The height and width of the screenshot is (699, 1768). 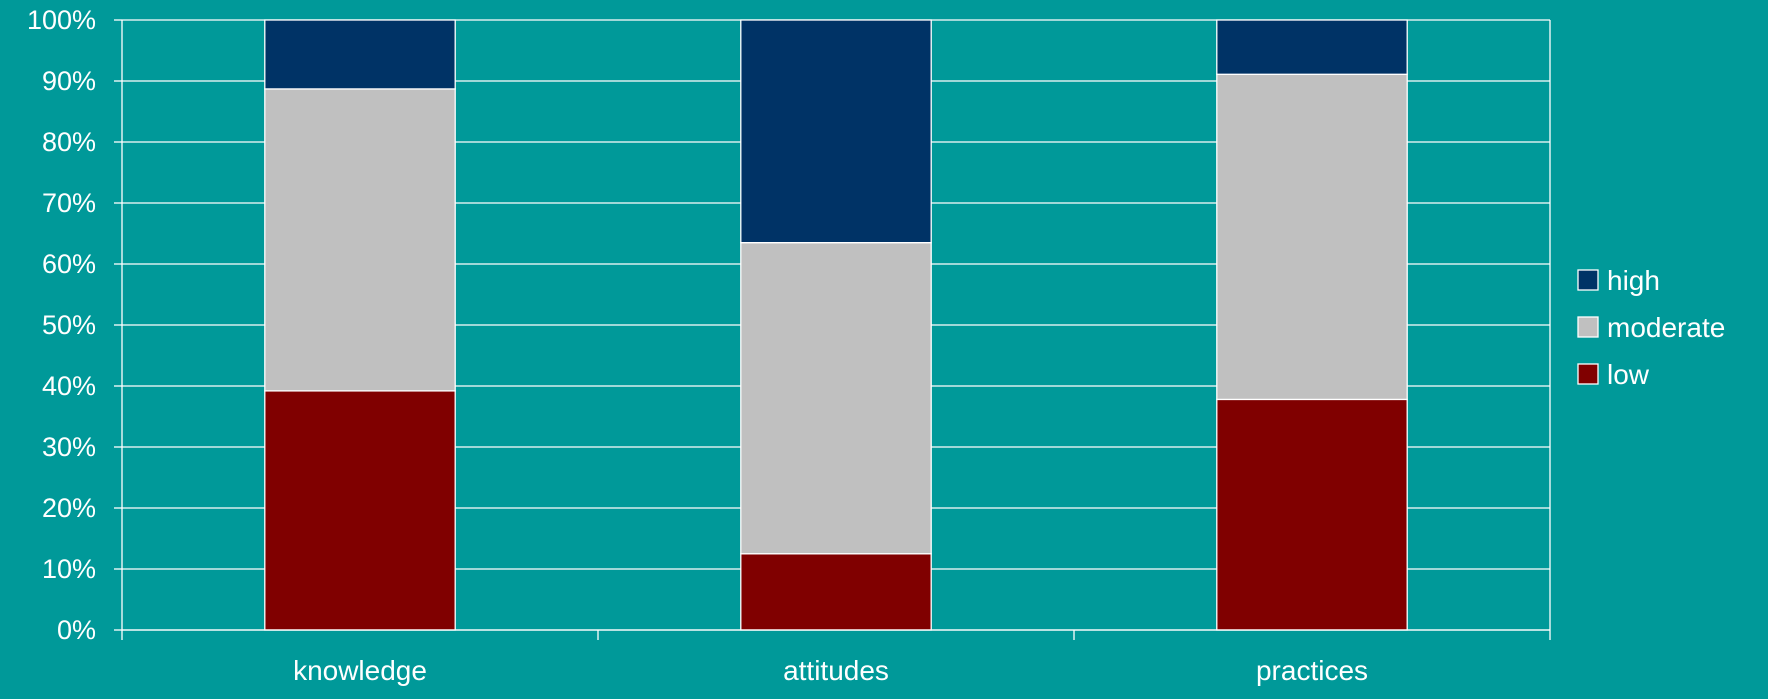 I want to click on bar-segment-low-knowledge, so click(x=360, y=510).